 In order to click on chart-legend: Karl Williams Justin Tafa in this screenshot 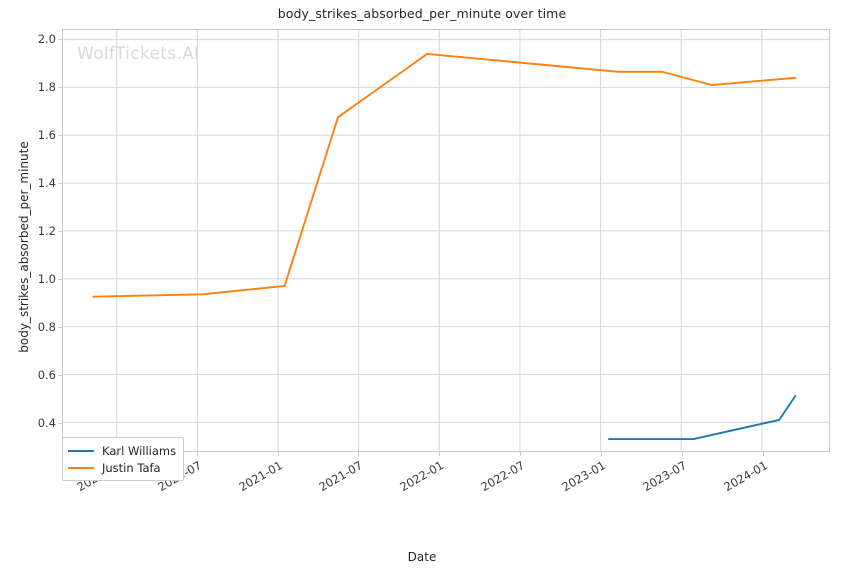, I will do `click(123, 459)`.